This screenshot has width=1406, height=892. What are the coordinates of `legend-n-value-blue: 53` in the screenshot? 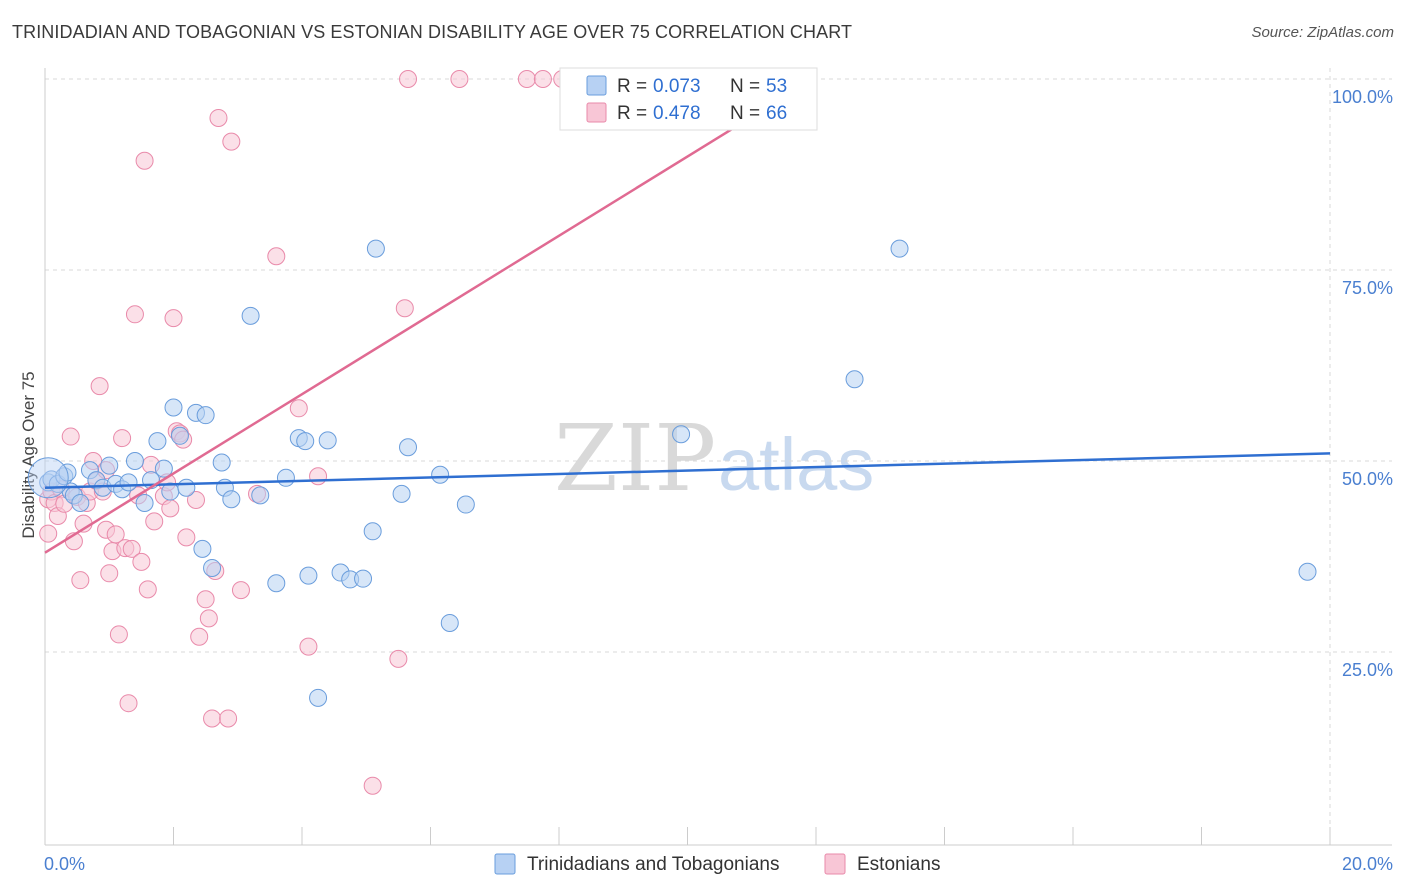 It's located at (776, 86).